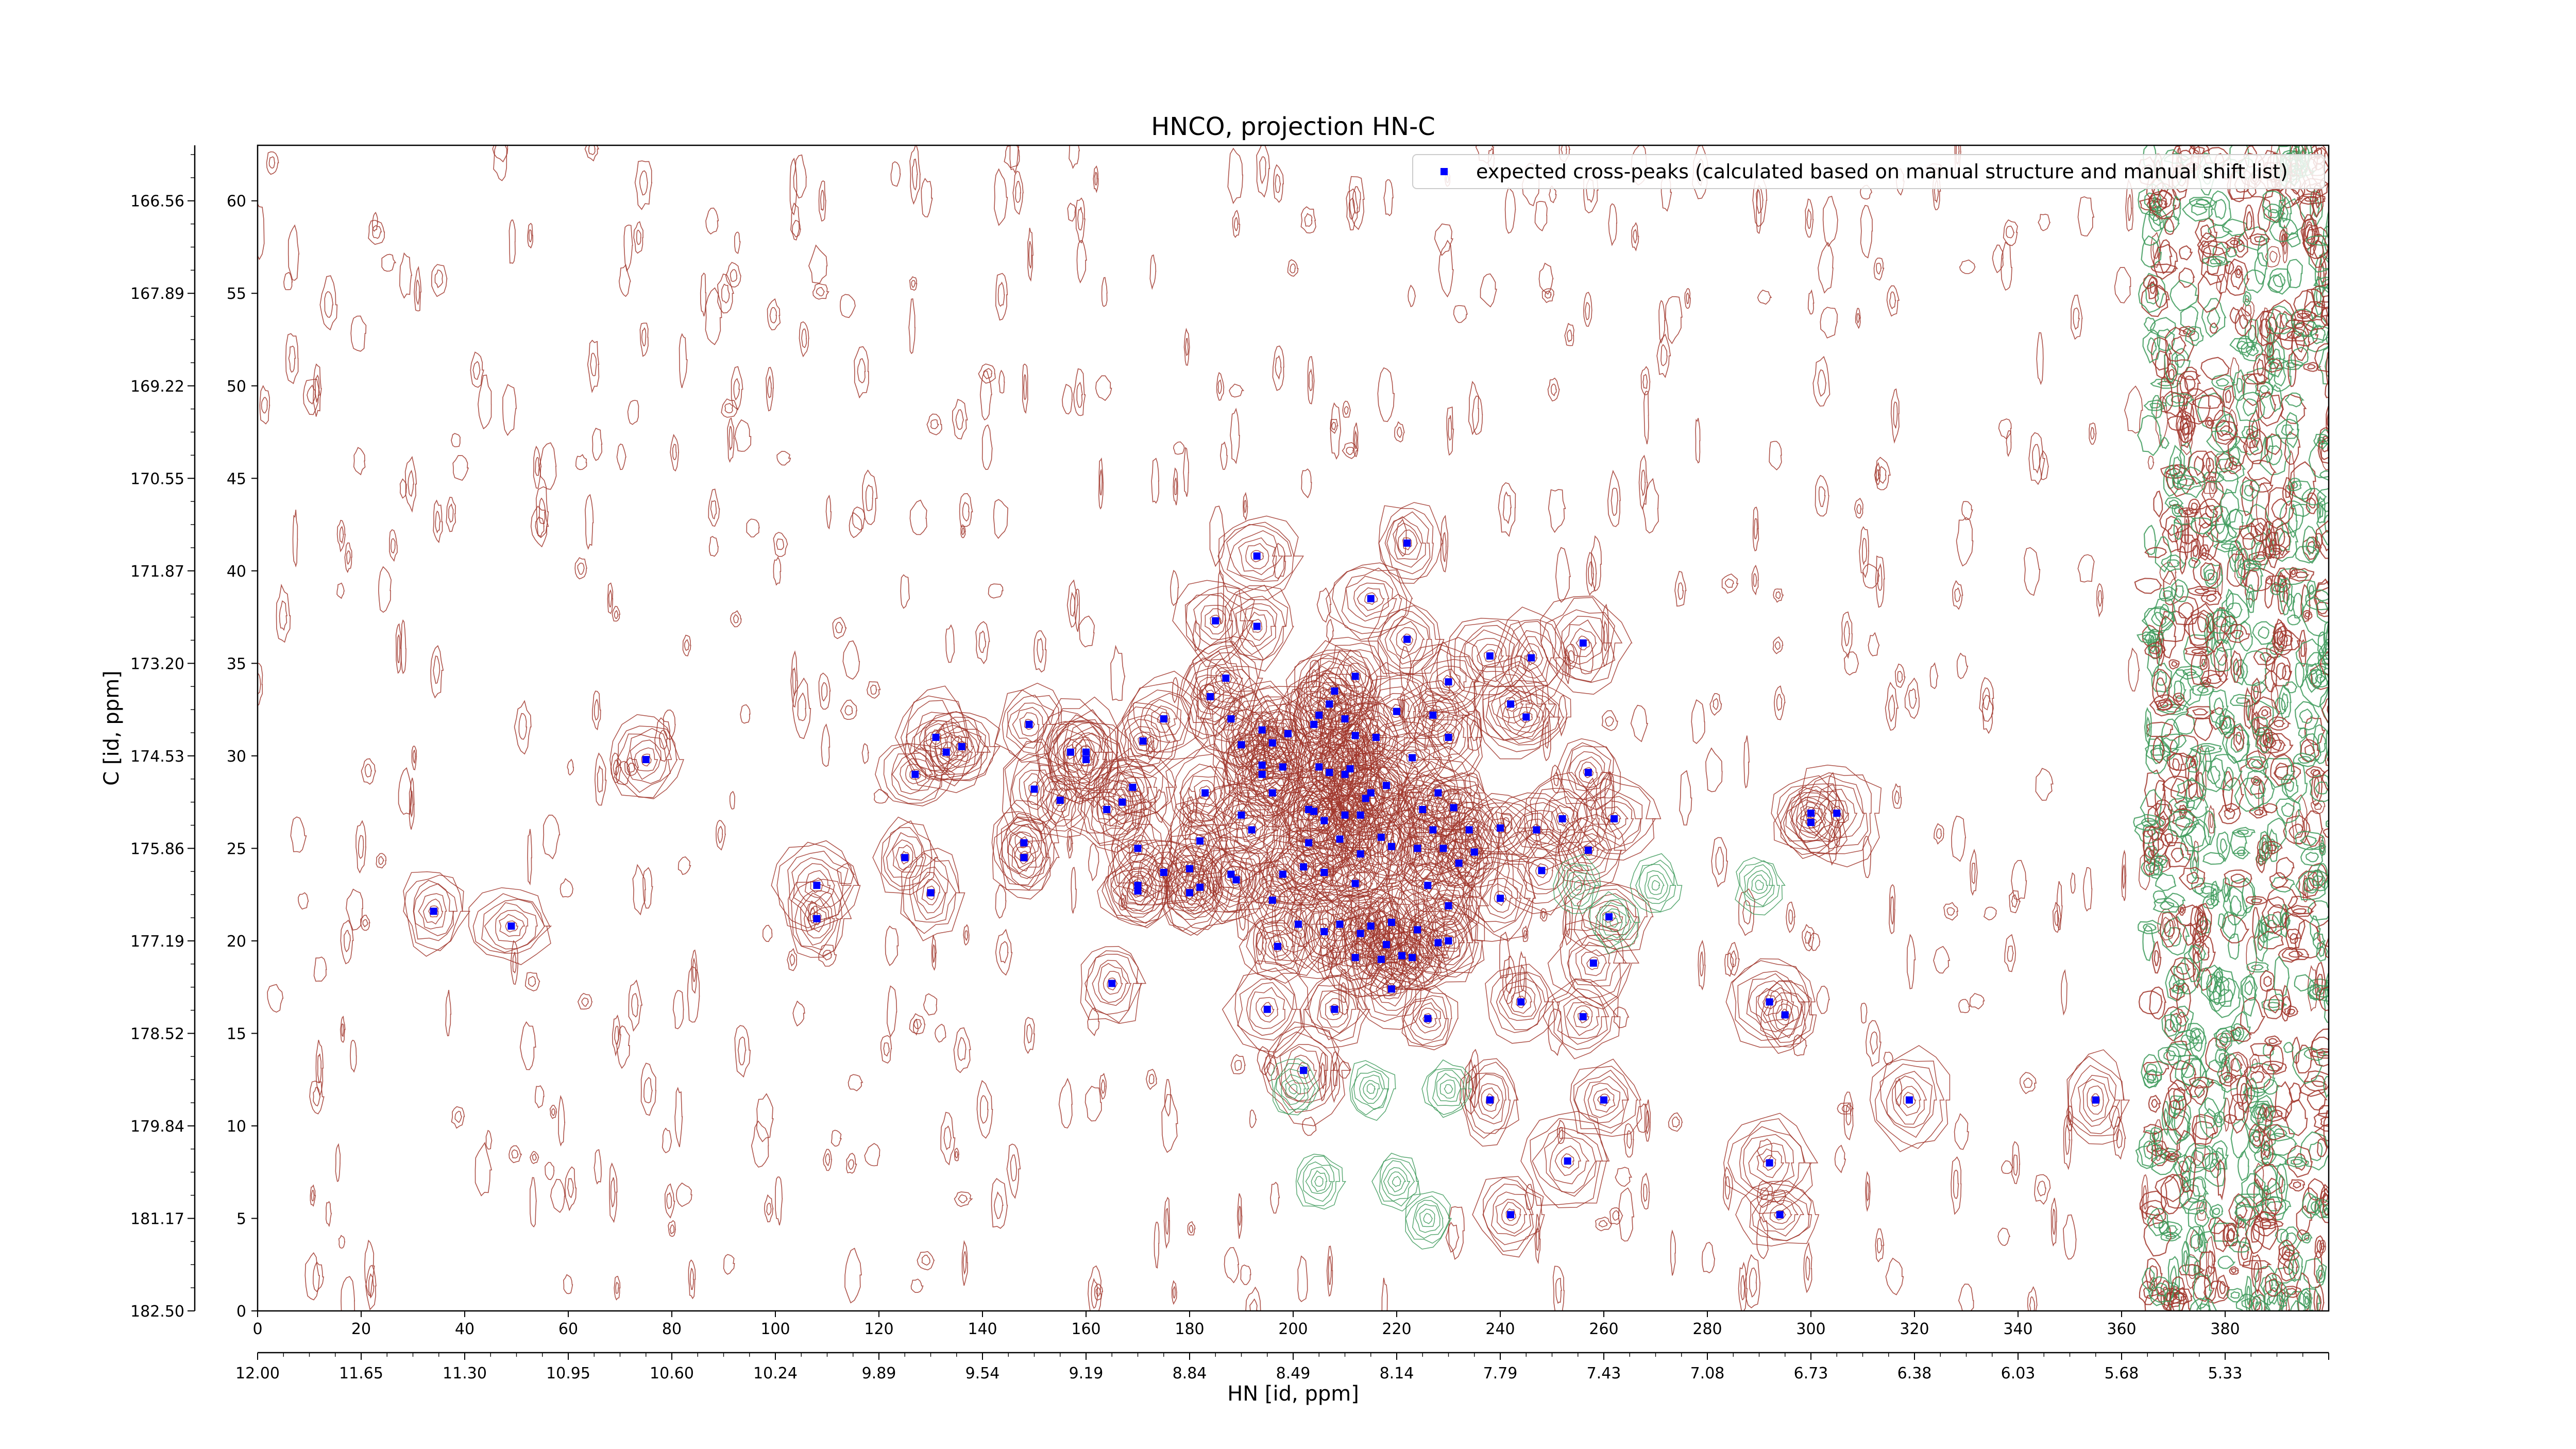  Describe the element at coordinates (1085, 1329) in the screenshot. I see `x-tick-label: 160` at that location.